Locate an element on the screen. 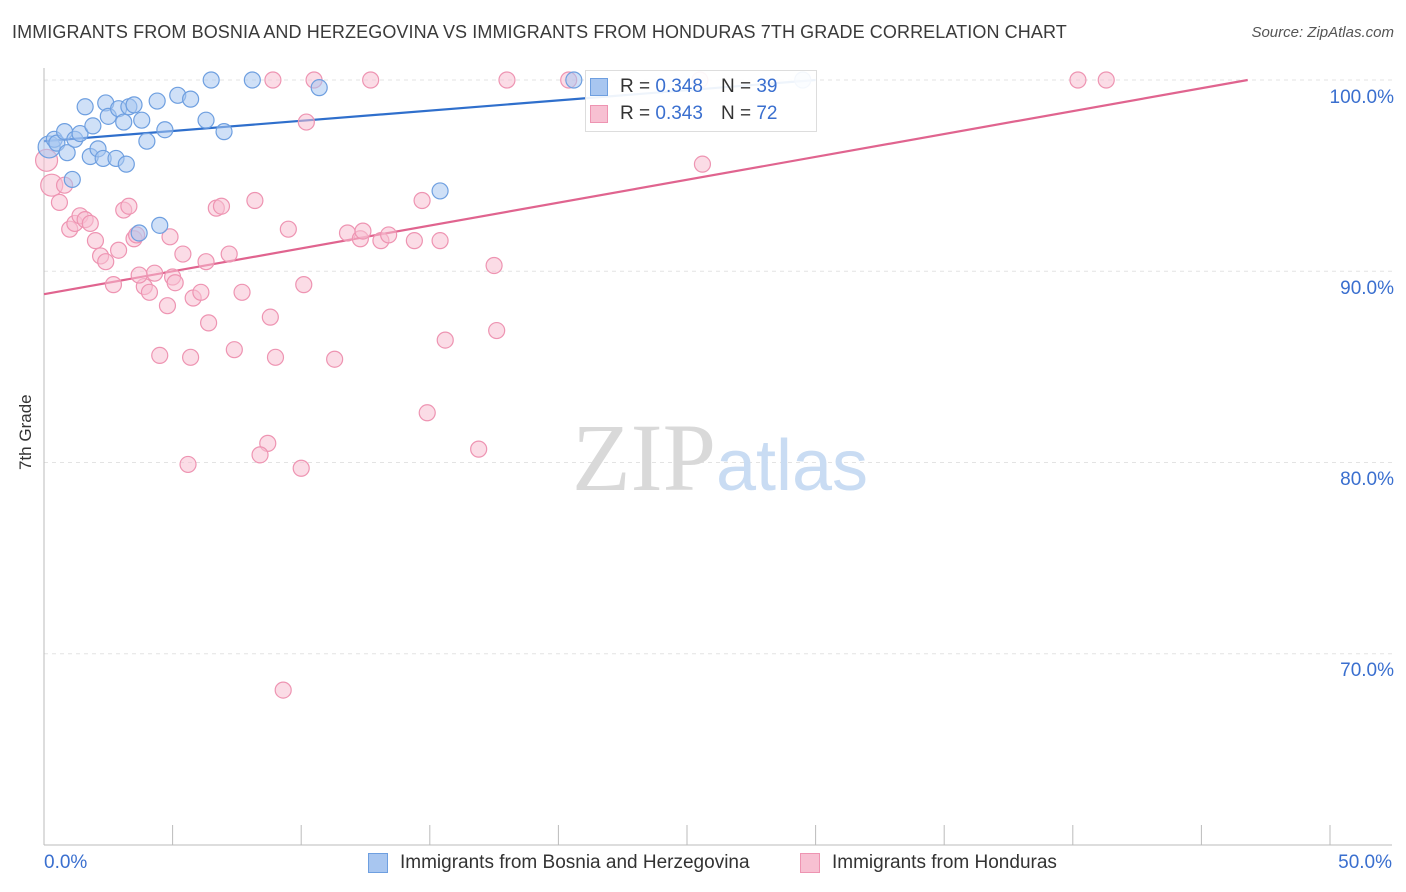 Image resolution: width=1406 pixels, height=892 pixels. stats-legend: R = 0.348 N = 39 R = 0.343 N = 72 is located at coordinates (701, 101).